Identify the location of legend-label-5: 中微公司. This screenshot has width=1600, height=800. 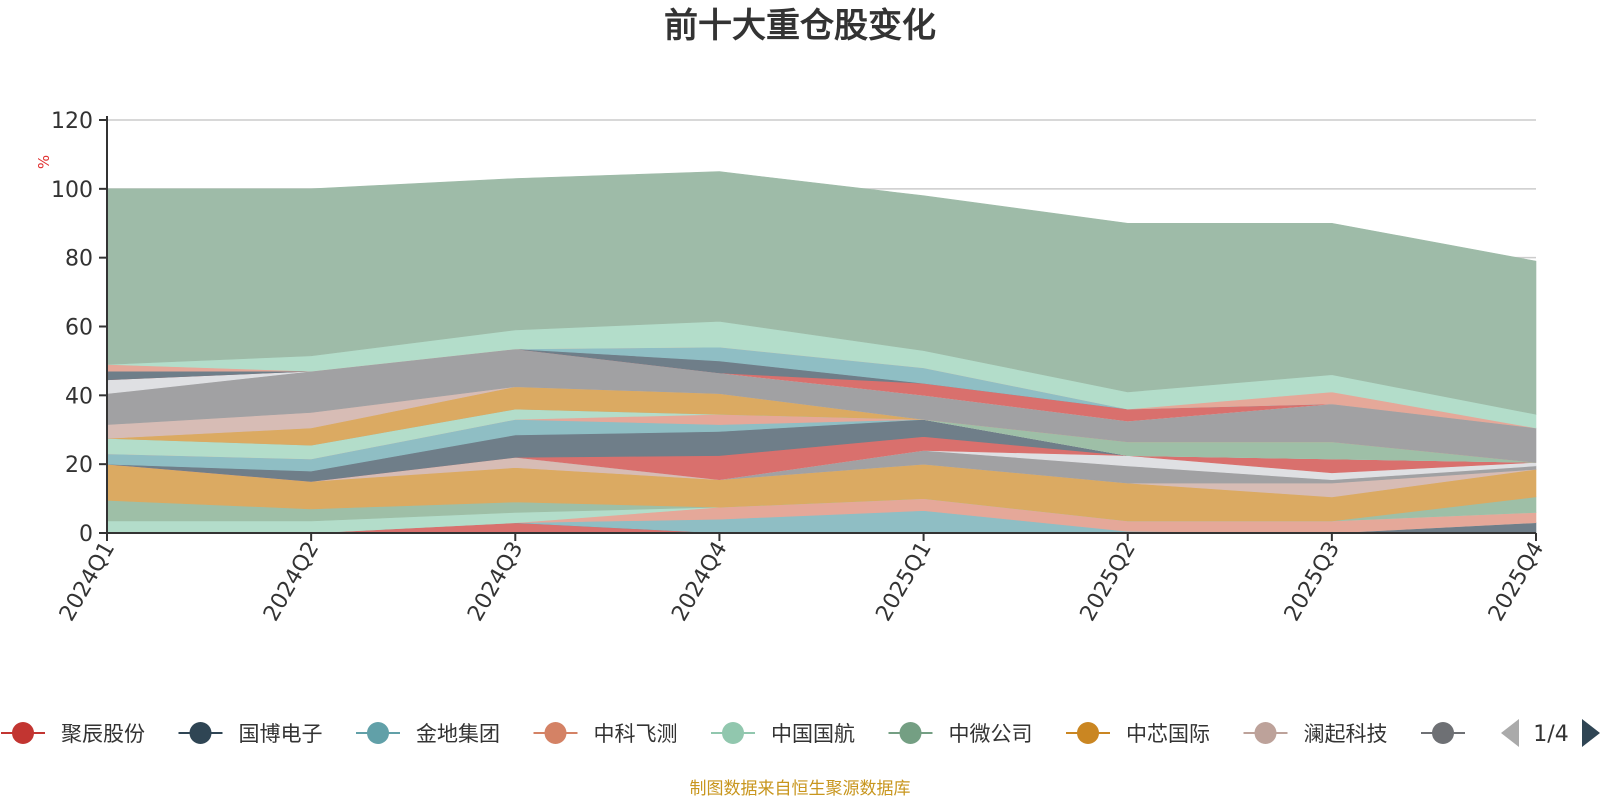
(991, 734).